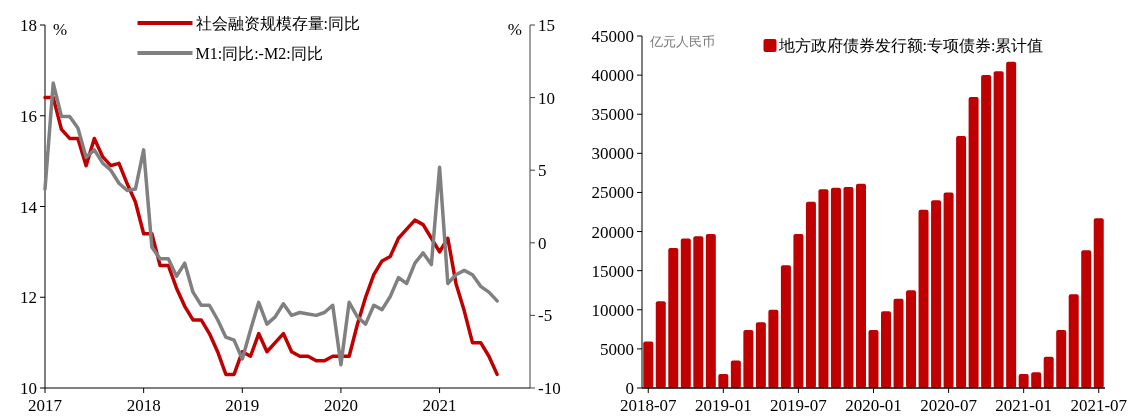 The height and width of the screenshot is (416, 1129). What do you see at coordinates (340, 405) in the screenshot?
I see `x-tick-label: 2020` at bounding box center [340, 405].